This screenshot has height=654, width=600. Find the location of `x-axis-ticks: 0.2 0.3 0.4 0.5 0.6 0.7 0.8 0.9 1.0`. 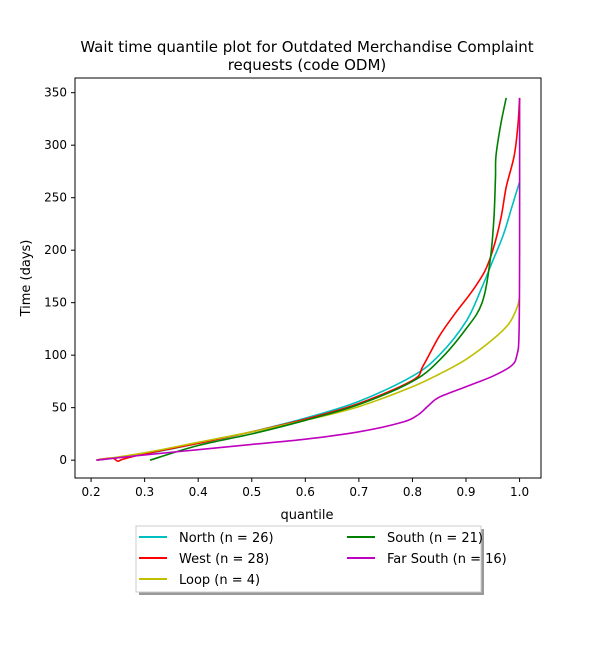

x-axis-ticks: 0.2 0.3 0.4 0.5 0.6 0.7 0.8 0.9 1.0 is located at coordinates (305, 488).